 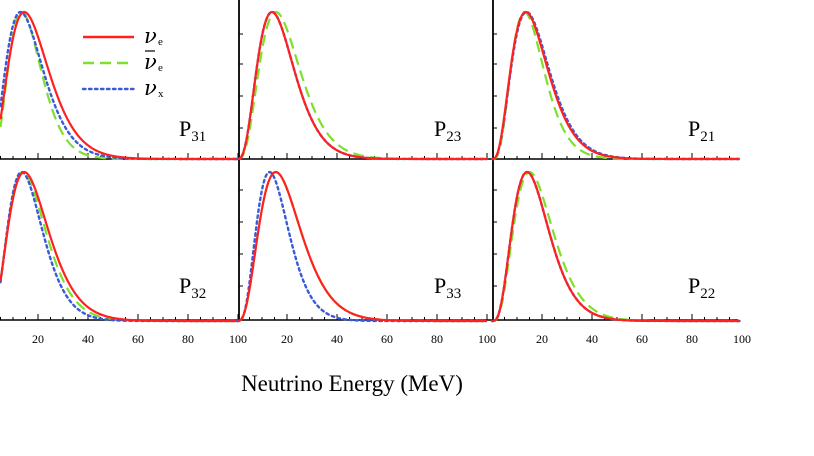 I want to click on panel-P31, so click(x=120, y=85).